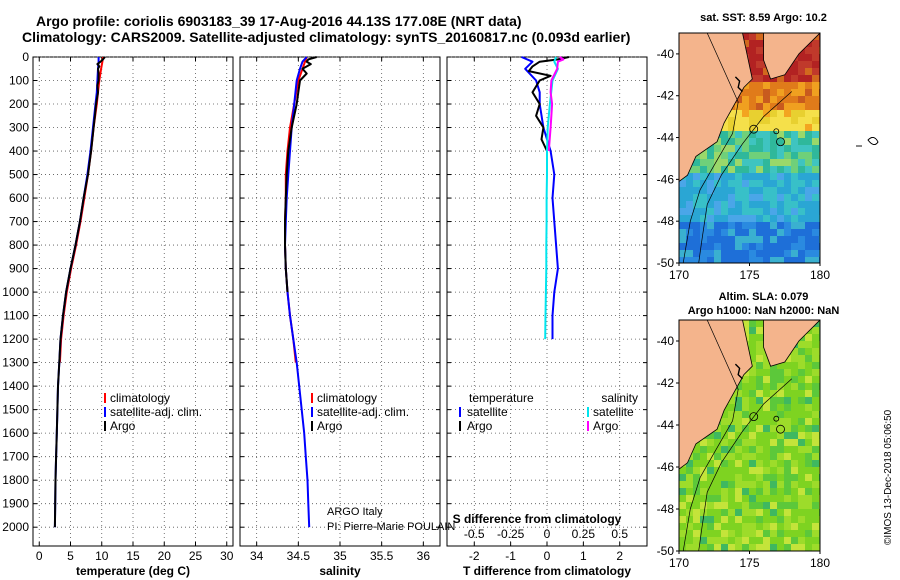 The width and height of the screenshot is (900, 580). What do you see at coordinates (19, 175) in the screenshot?
I see `depth-tick-label: 500` at bounding box center [19, 175].